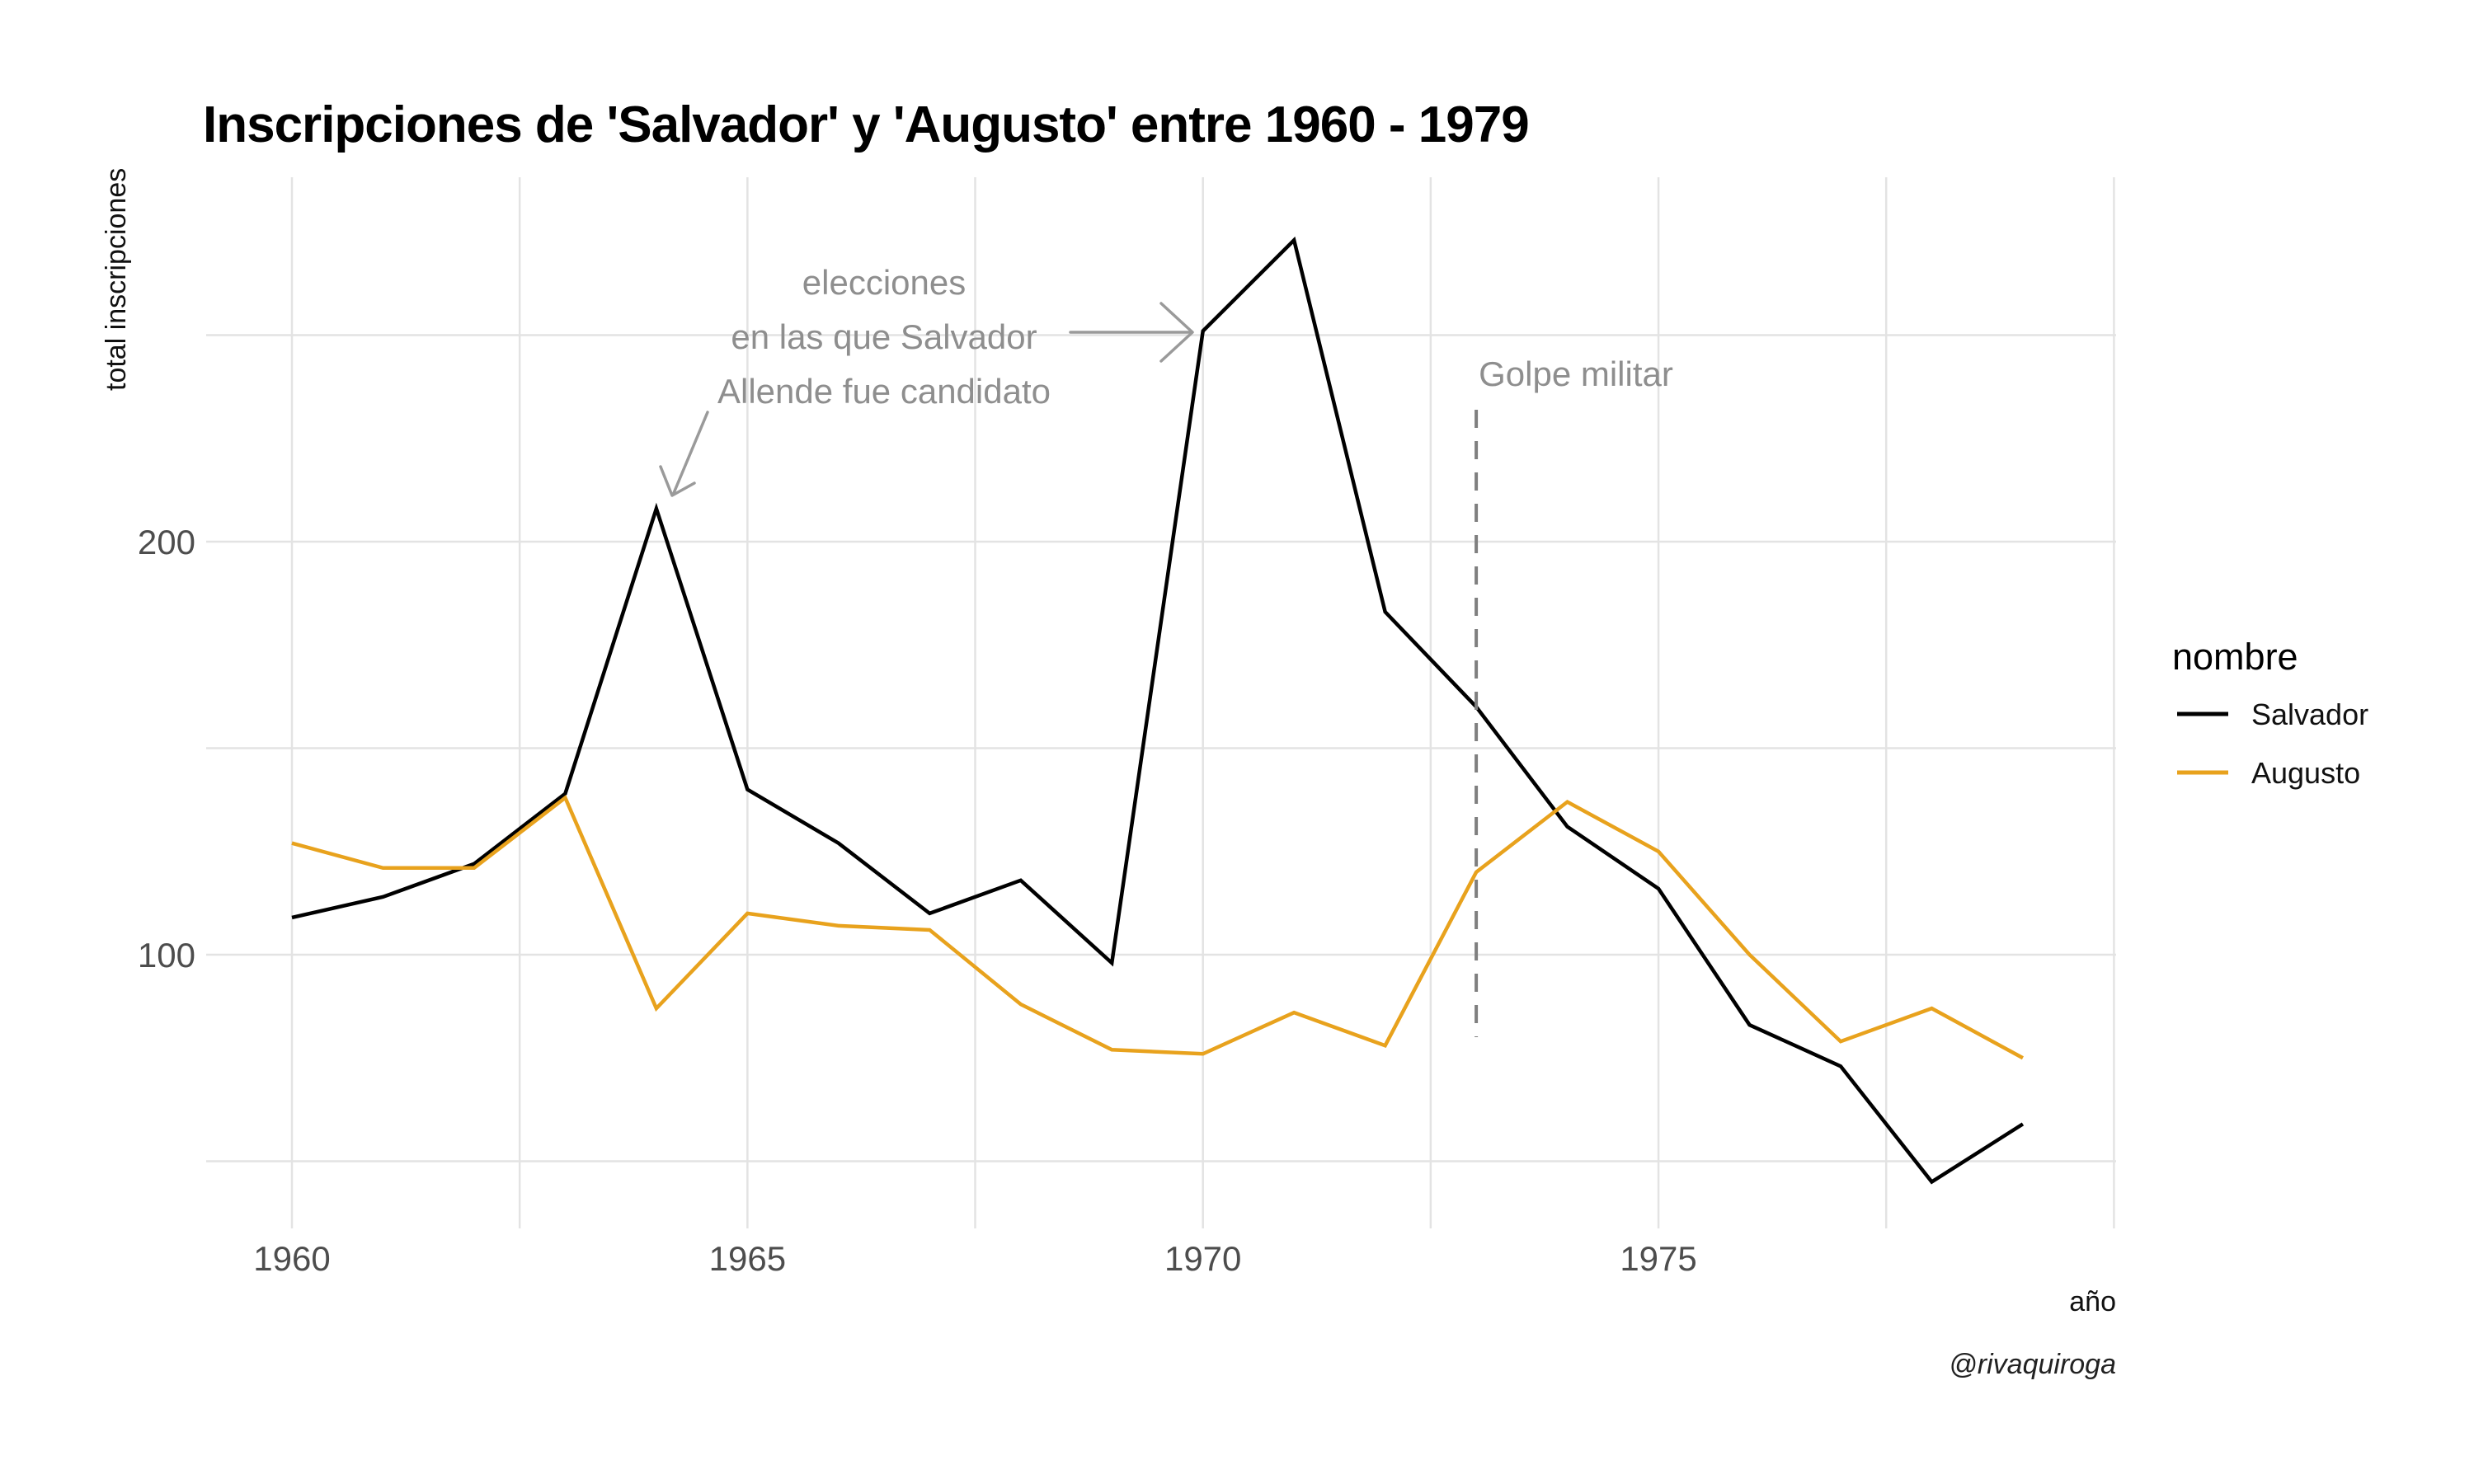  Describe the element at coordinates (2305, 773) in the screenshot. I see `legend-label-augusto: Augusto` at that location.